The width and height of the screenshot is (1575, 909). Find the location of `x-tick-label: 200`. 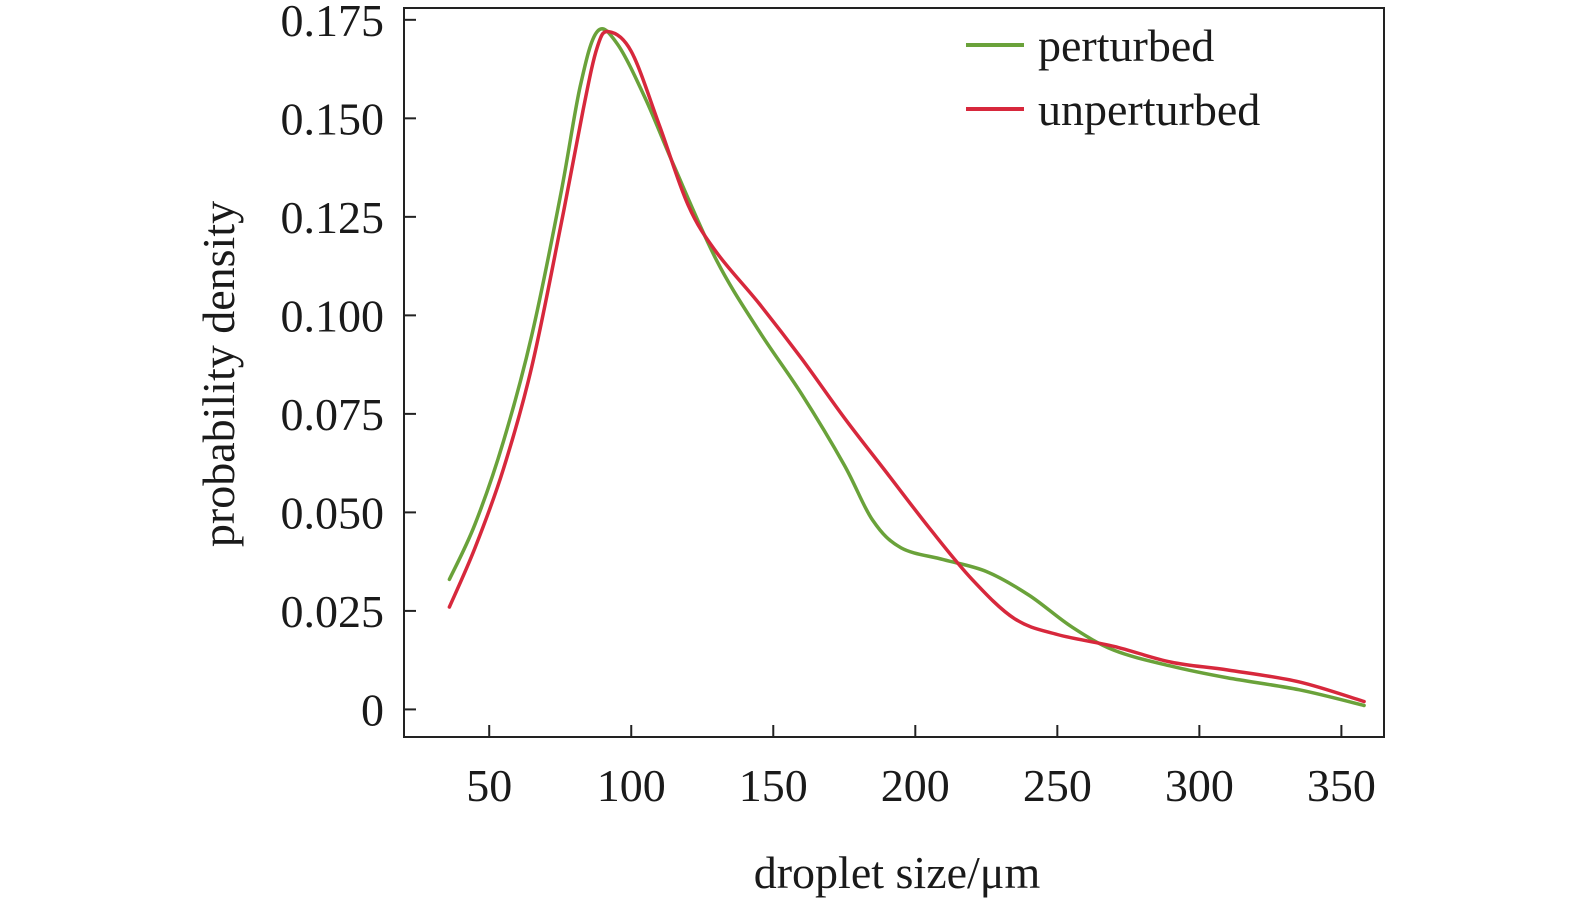

x-tick-label: 200 is located at coordinates (915, 785).